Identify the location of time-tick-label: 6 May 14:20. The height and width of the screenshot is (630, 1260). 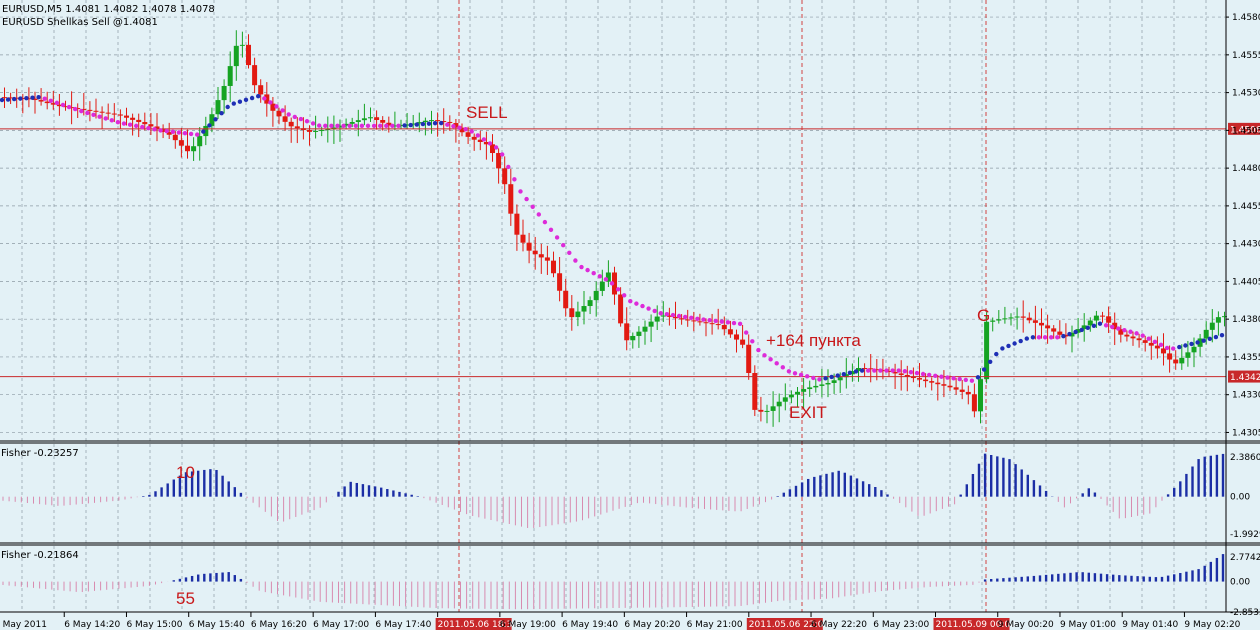
(92, 625).